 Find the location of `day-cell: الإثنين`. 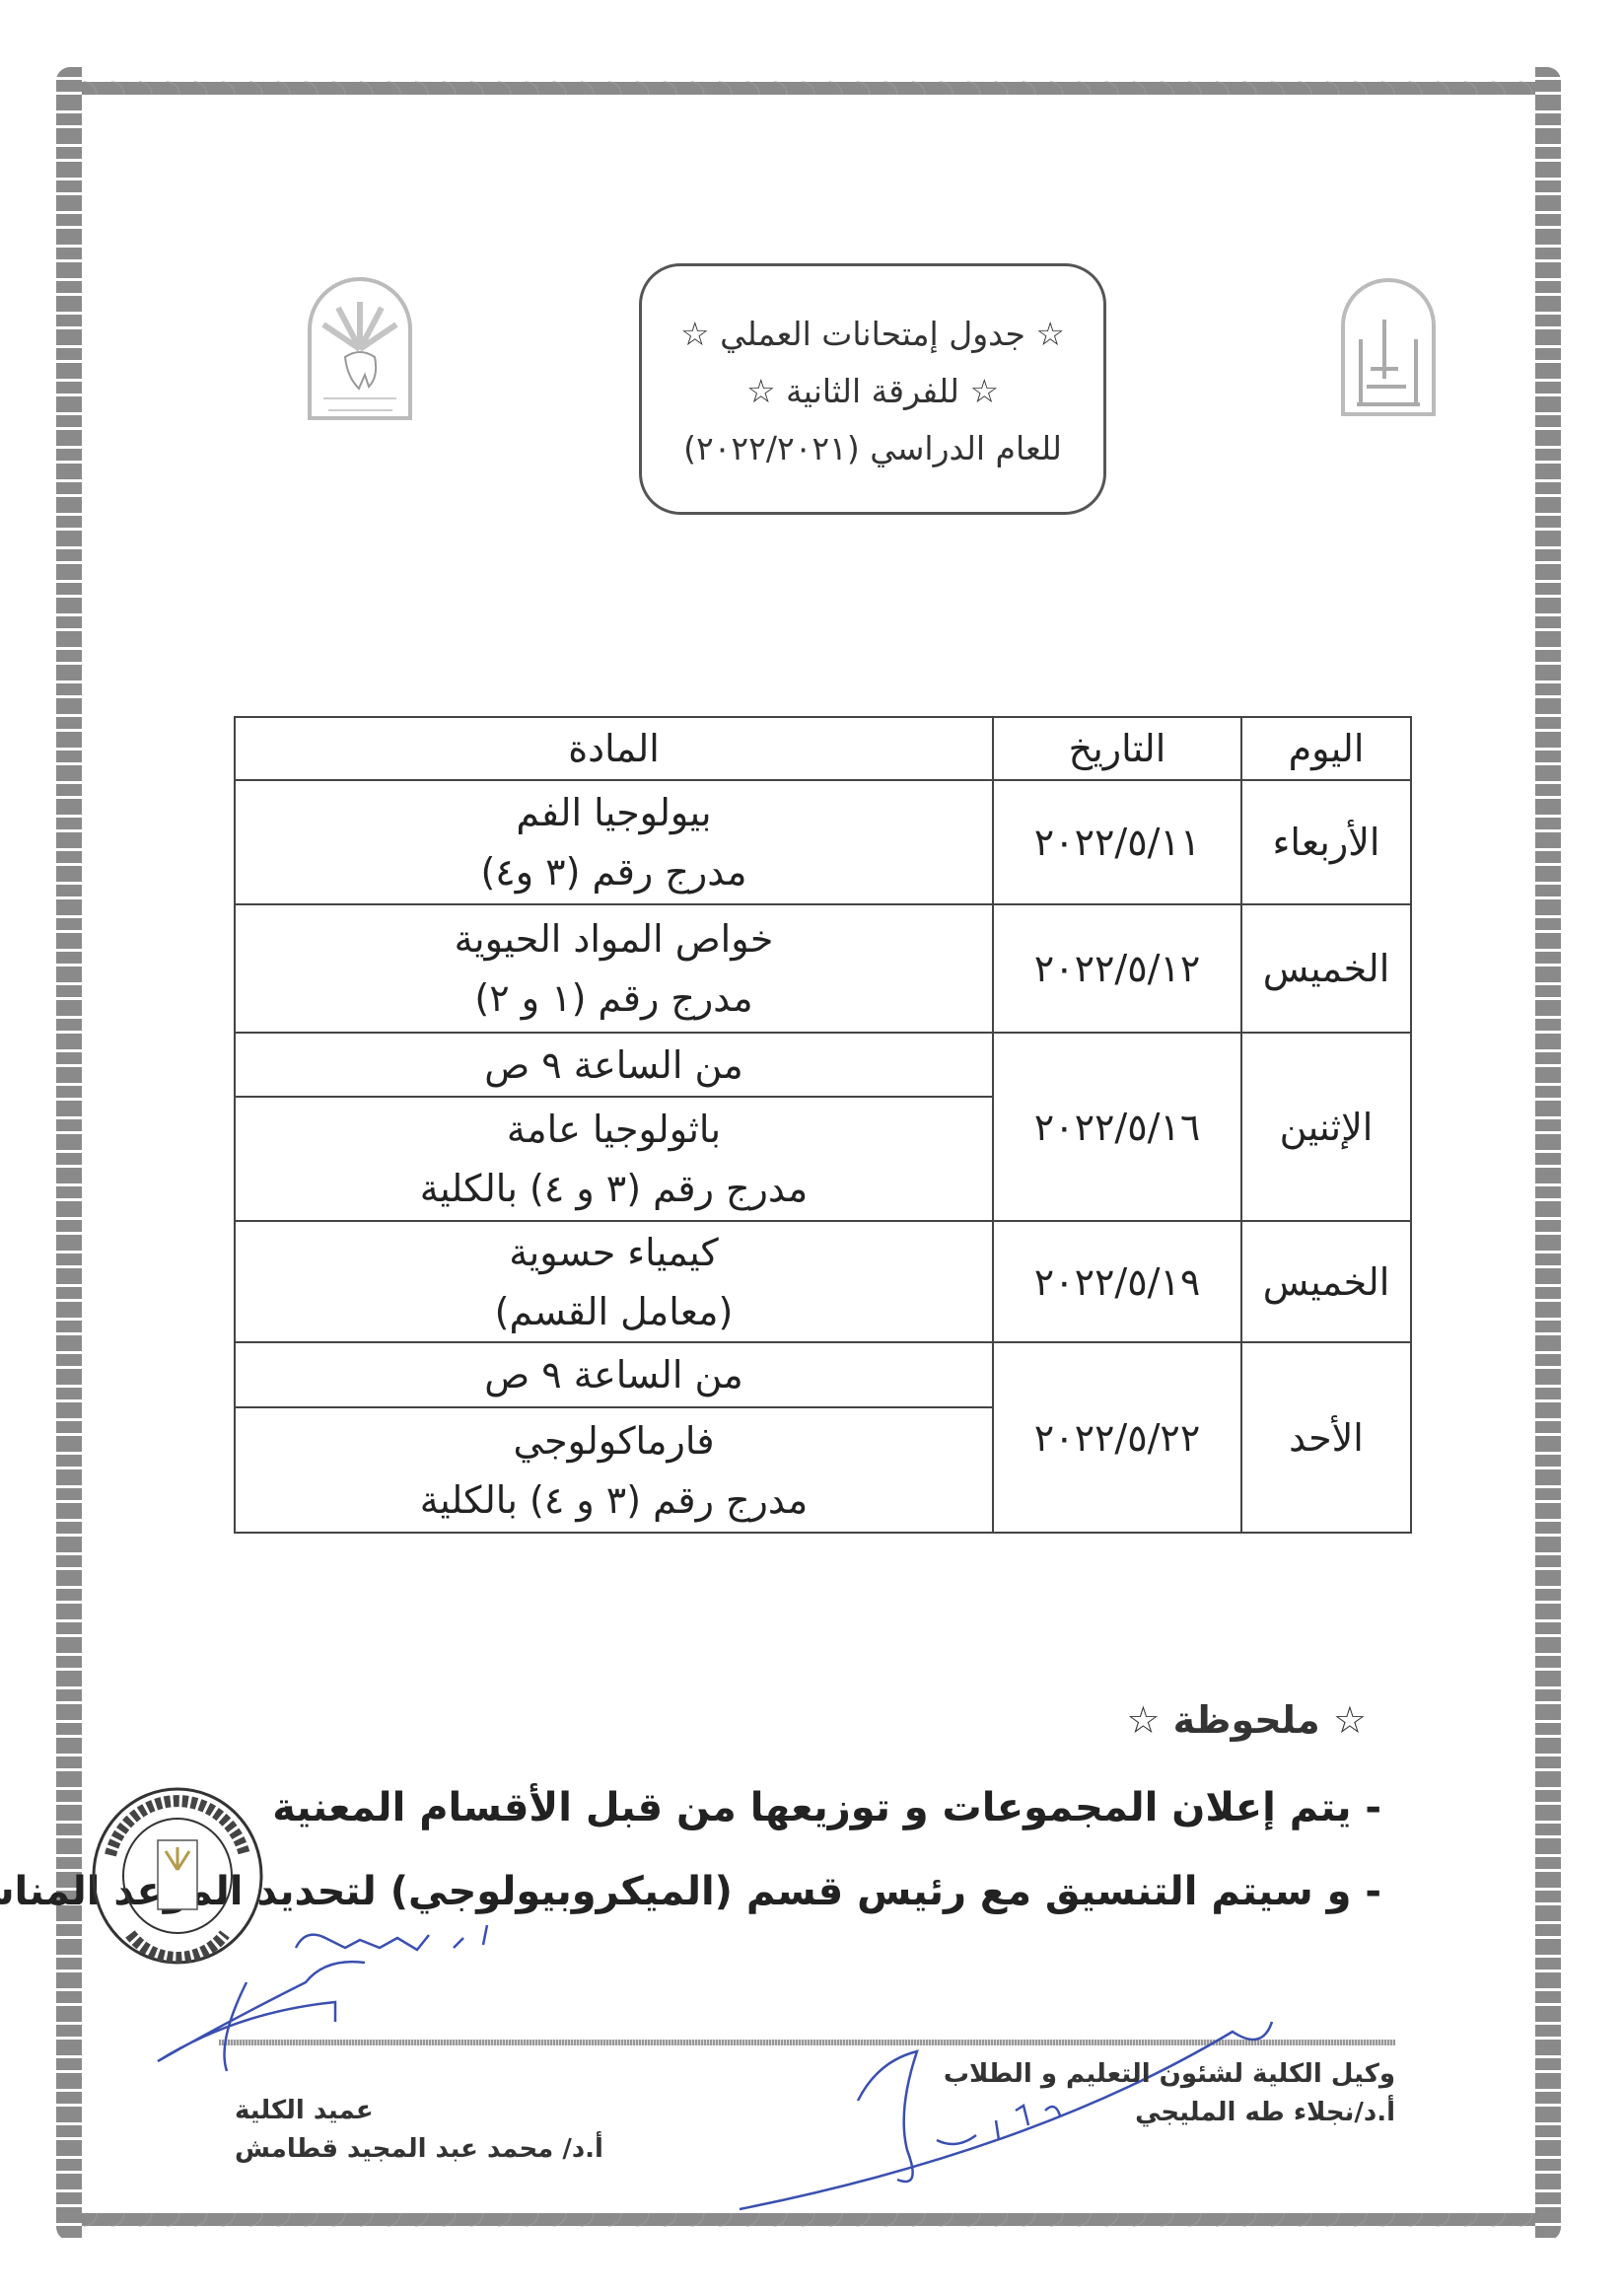

day-cell: الإثنين is located at coordinates (1326, 1127).